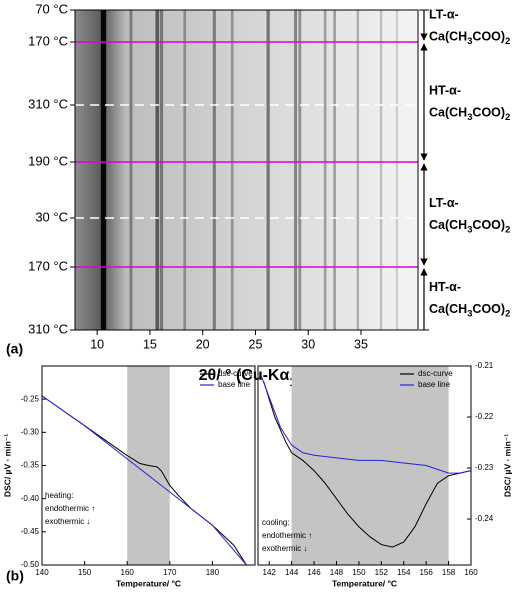 The image size is (520, 592). What do you see at coordinates (30, 498) in the screenshot?
I see `y-tick-label: -0.40` at bounding box center [30, 498].